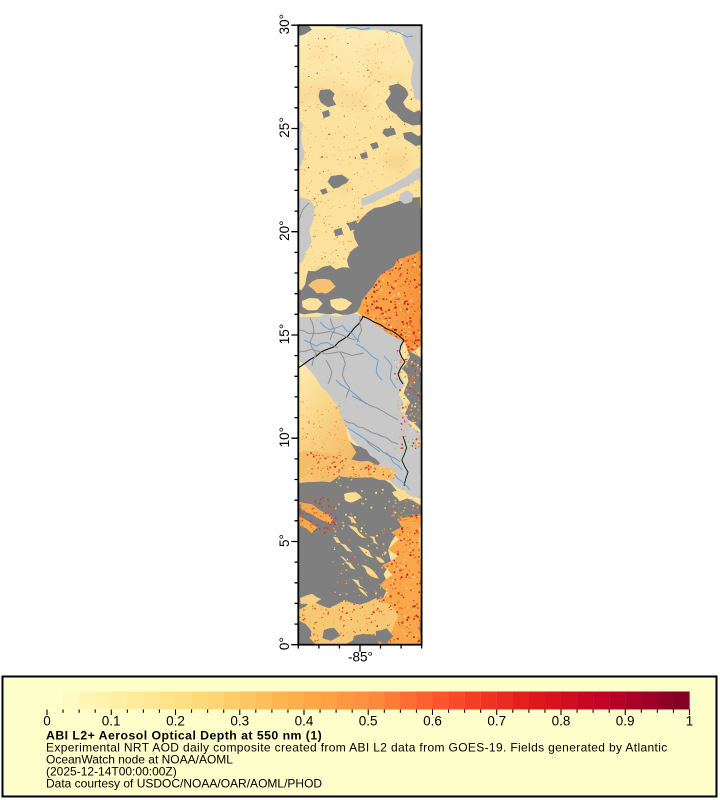  What do you see at coordinates (304, 721) in the screenshot?
I see `svg-text: 0.4` at bounding box center [304, 721].